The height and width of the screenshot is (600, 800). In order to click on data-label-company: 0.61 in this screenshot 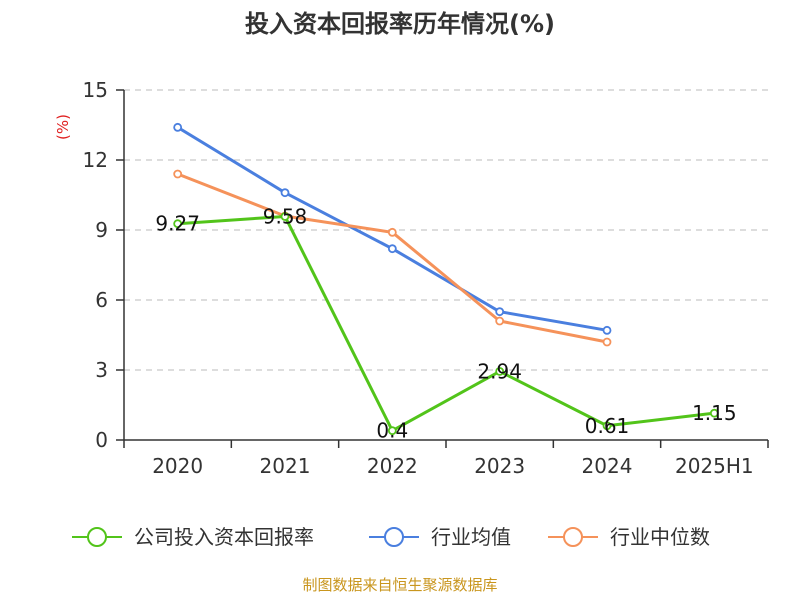, I will do `click(607, 426)`.